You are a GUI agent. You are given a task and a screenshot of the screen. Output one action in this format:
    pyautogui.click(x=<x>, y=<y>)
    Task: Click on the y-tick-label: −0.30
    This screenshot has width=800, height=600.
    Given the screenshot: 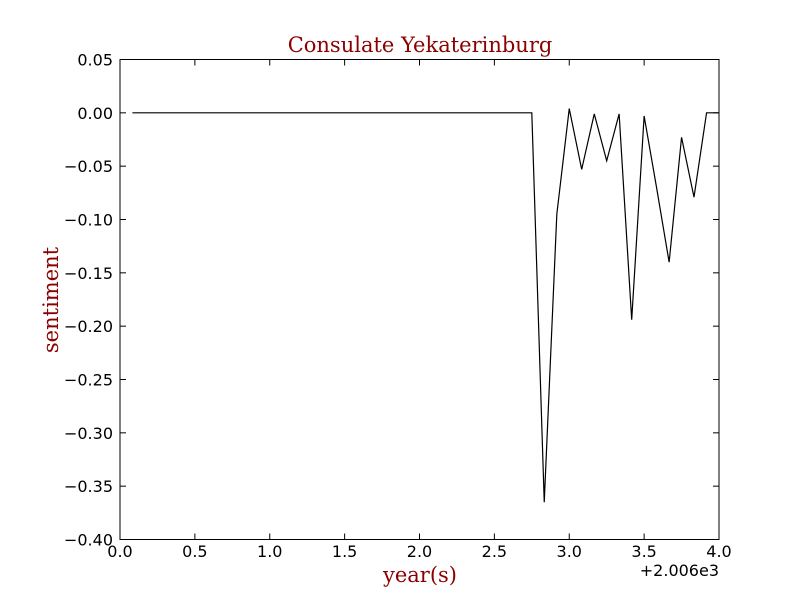 What is the action you would take?
    pyautogui.click(x=88, y=433)
    